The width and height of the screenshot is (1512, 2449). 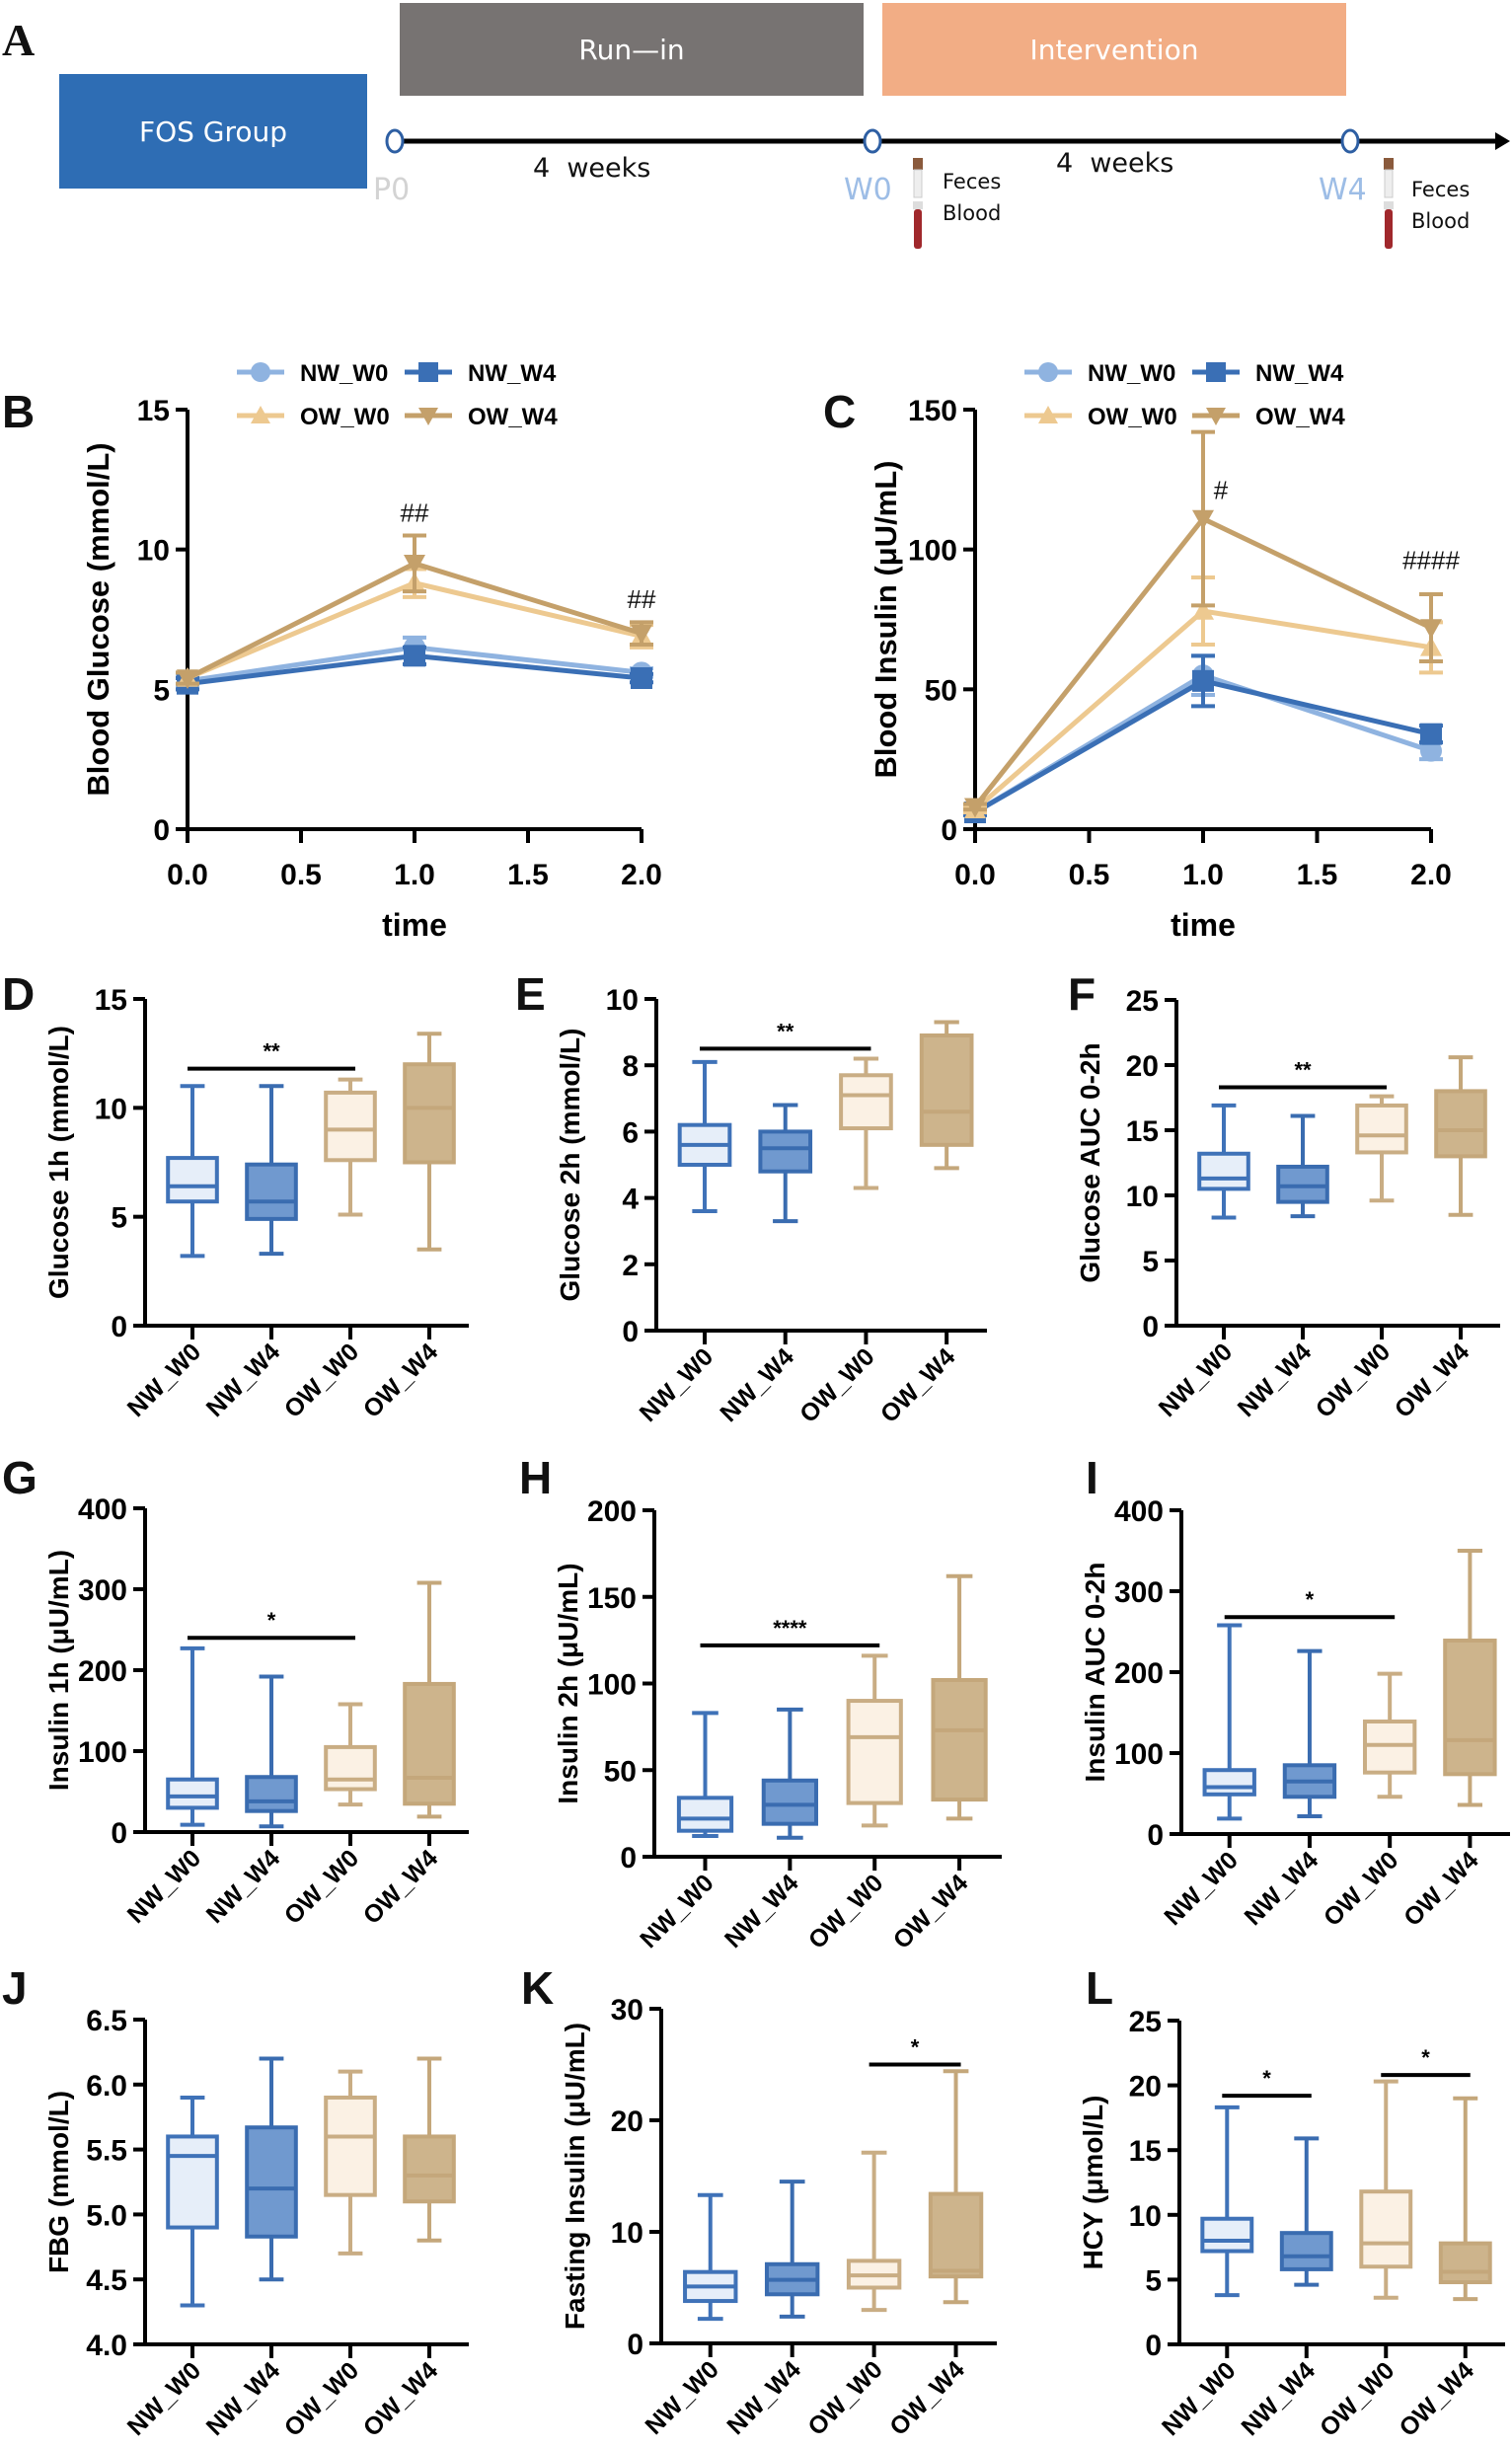 I want to click on panel-letter: G, so click(x=20, y=1478).